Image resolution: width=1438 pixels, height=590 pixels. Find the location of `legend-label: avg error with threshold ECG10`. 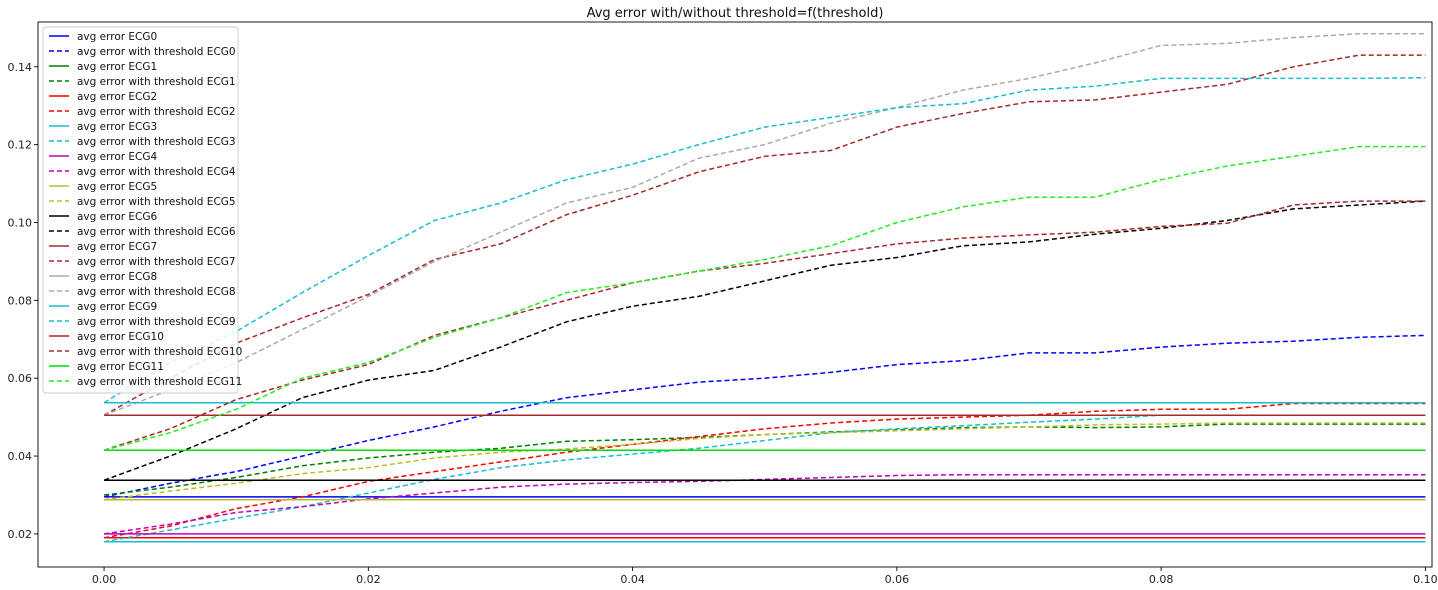

legend-label: avg error with threshold ECG10 is located at coordinates (159, 352).